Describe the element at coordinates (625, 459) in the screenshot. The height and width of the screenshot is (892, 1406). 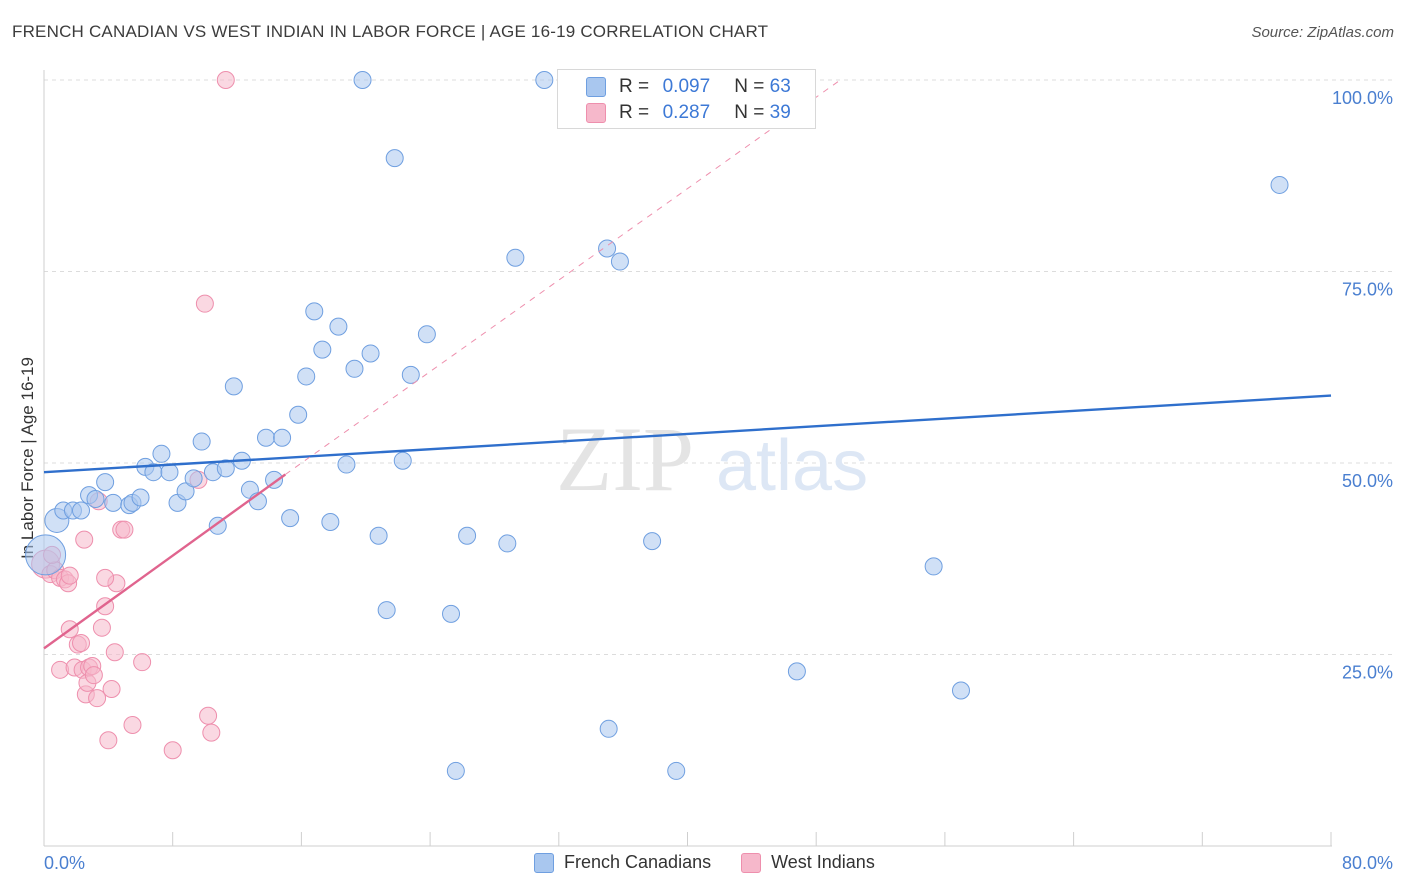
I see `watermark-zip: ZIP` at that location.